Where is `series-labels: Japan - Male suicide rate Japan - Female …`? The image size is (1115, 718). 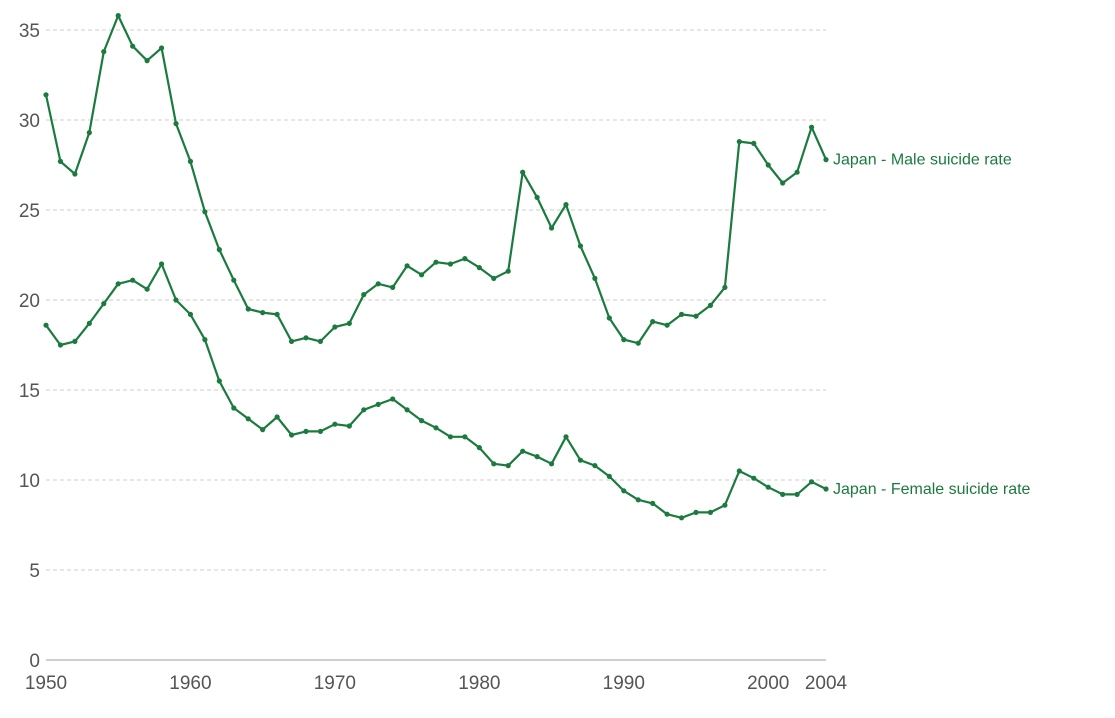 series-labels: Japan - Male suicide rate Japan - Female … is located at coordinates (932, 325).